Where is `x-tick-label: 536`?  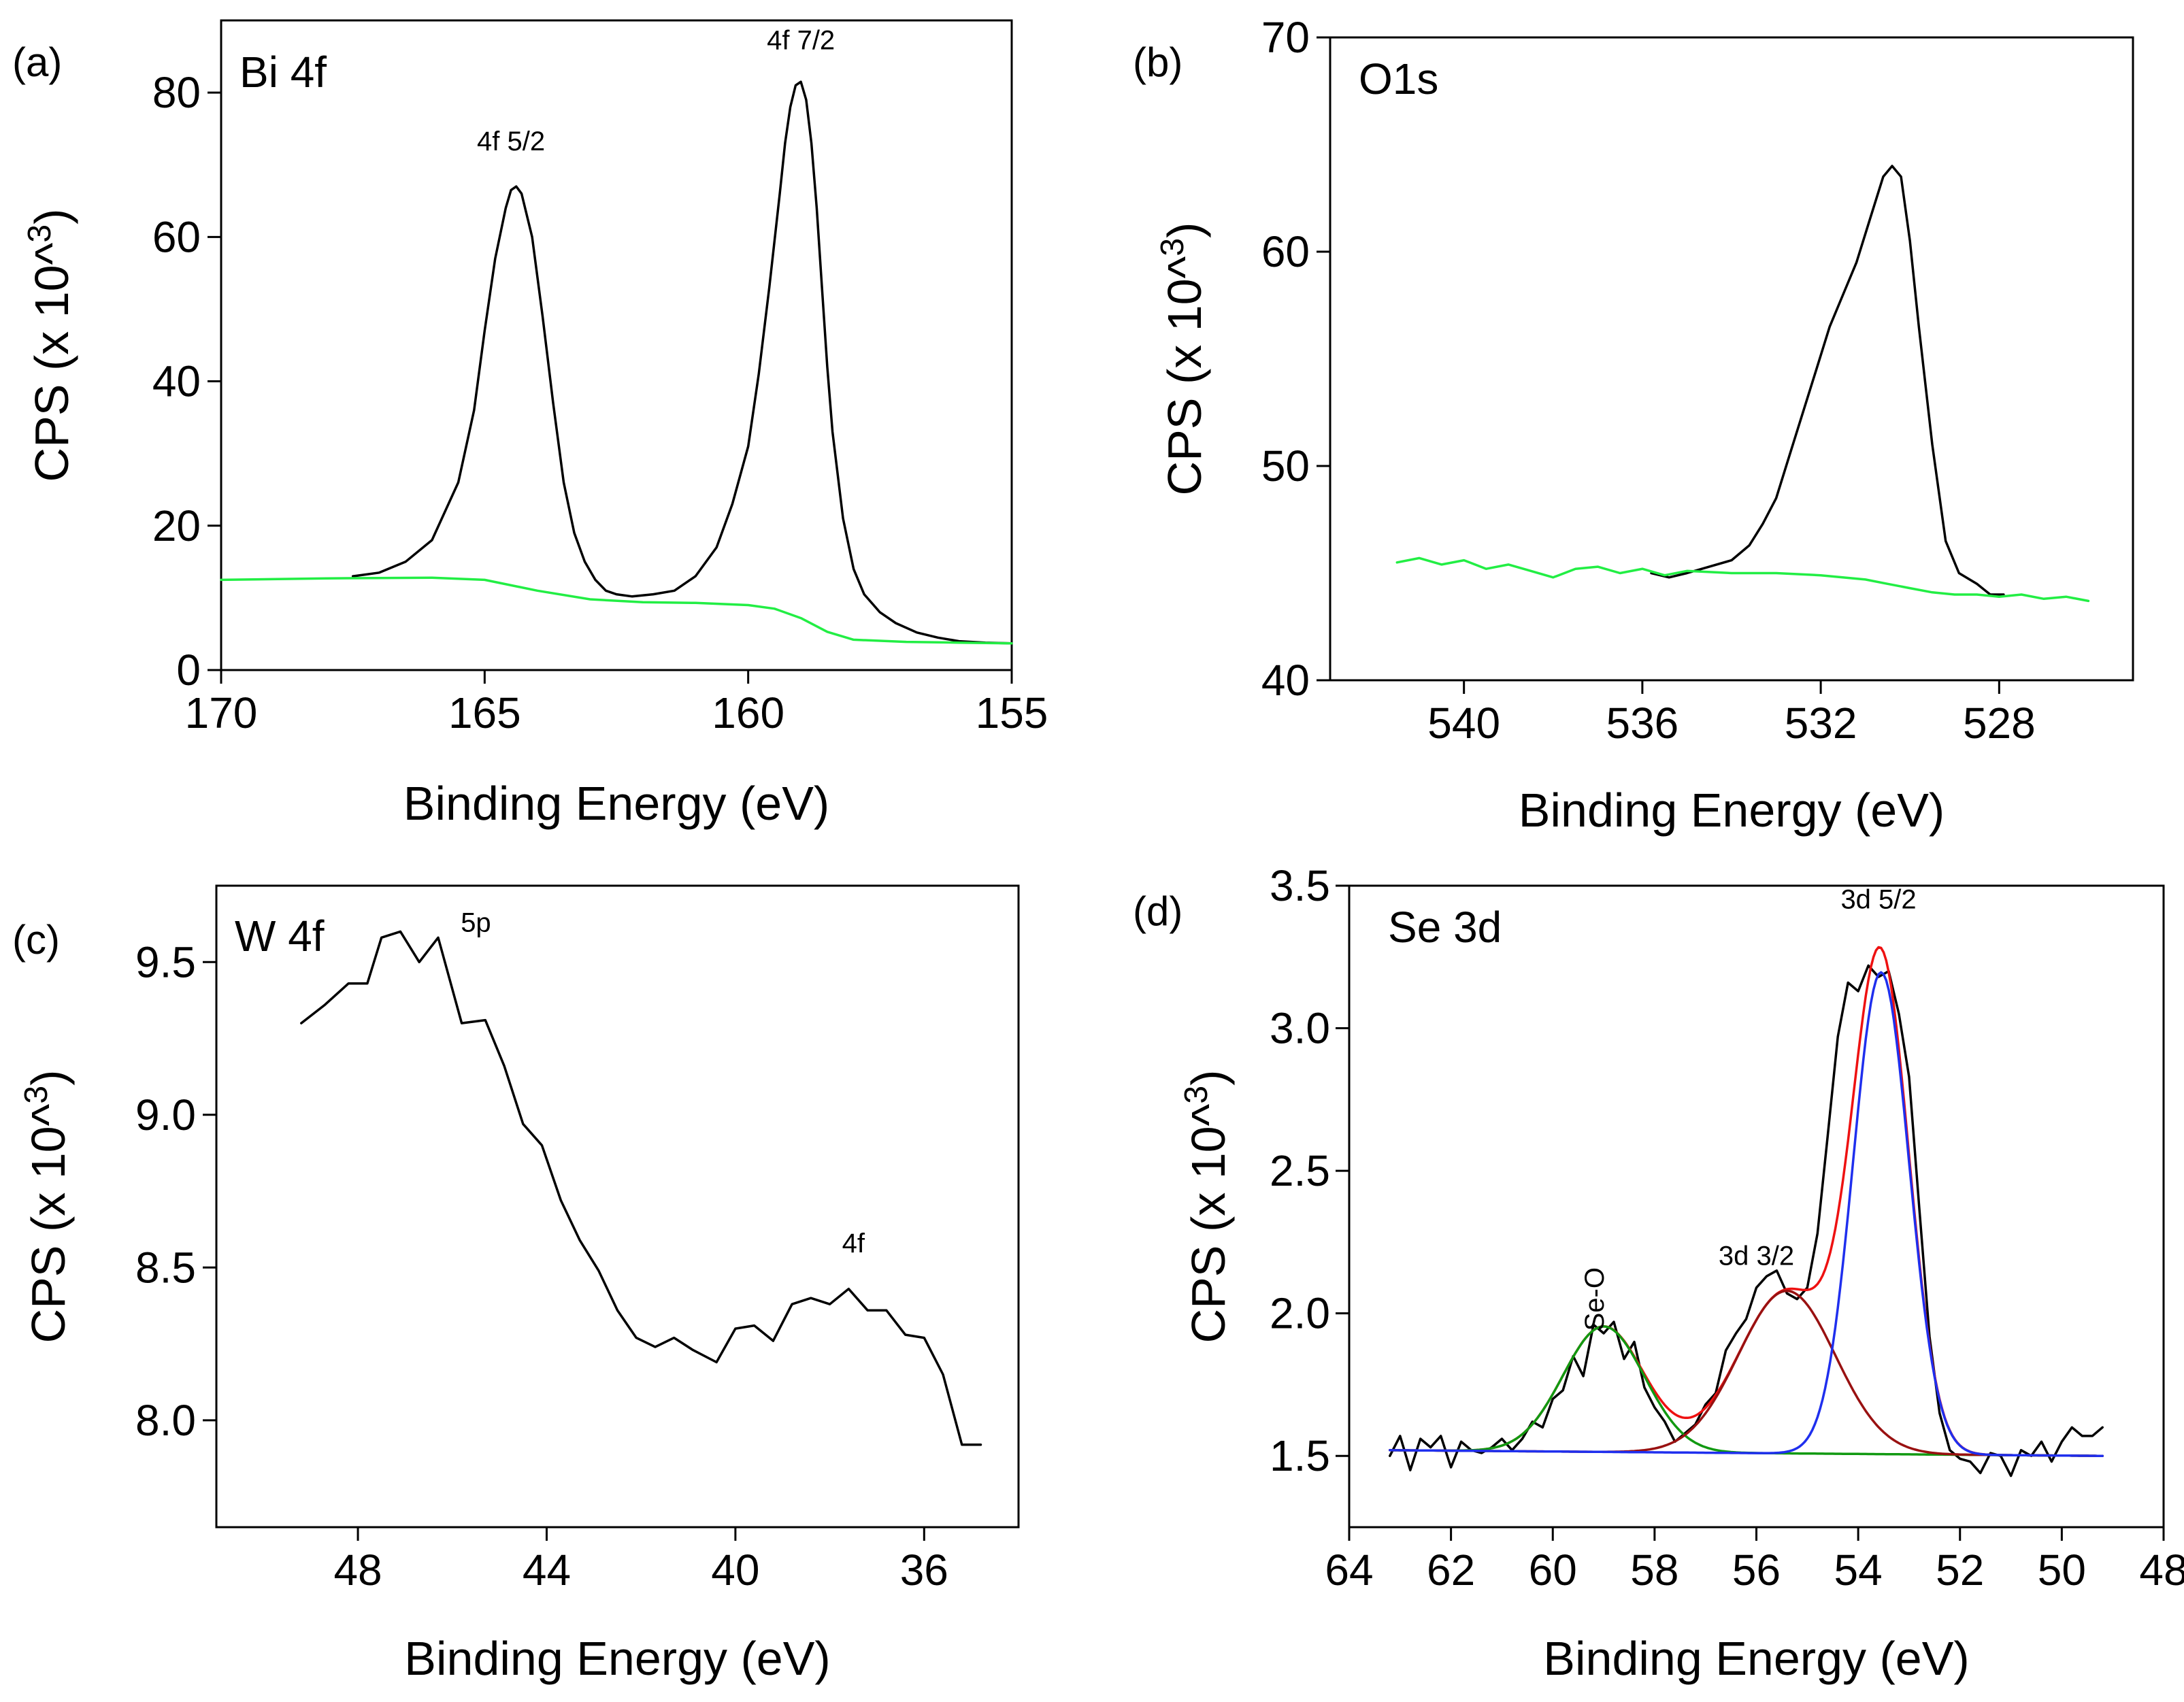
x-tick-label: 536 is located at coordinates (1642, 723).